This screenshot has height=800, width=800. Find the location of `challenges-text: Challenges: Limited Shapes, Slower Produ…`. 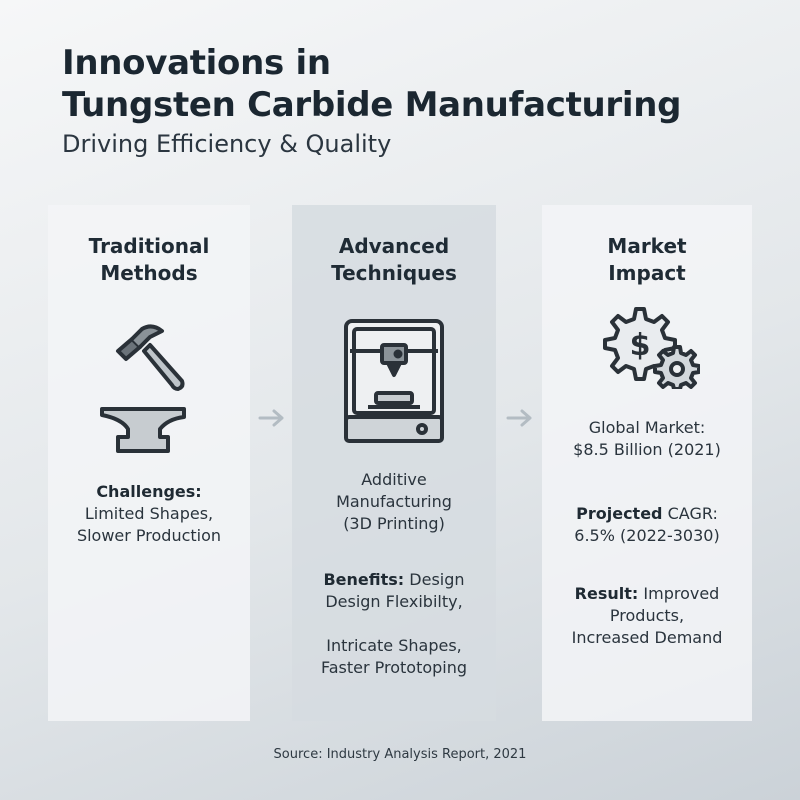

challenges-text: Challenges: Limited Shapes, Slower Produ… is located at coordinates (149, 514).